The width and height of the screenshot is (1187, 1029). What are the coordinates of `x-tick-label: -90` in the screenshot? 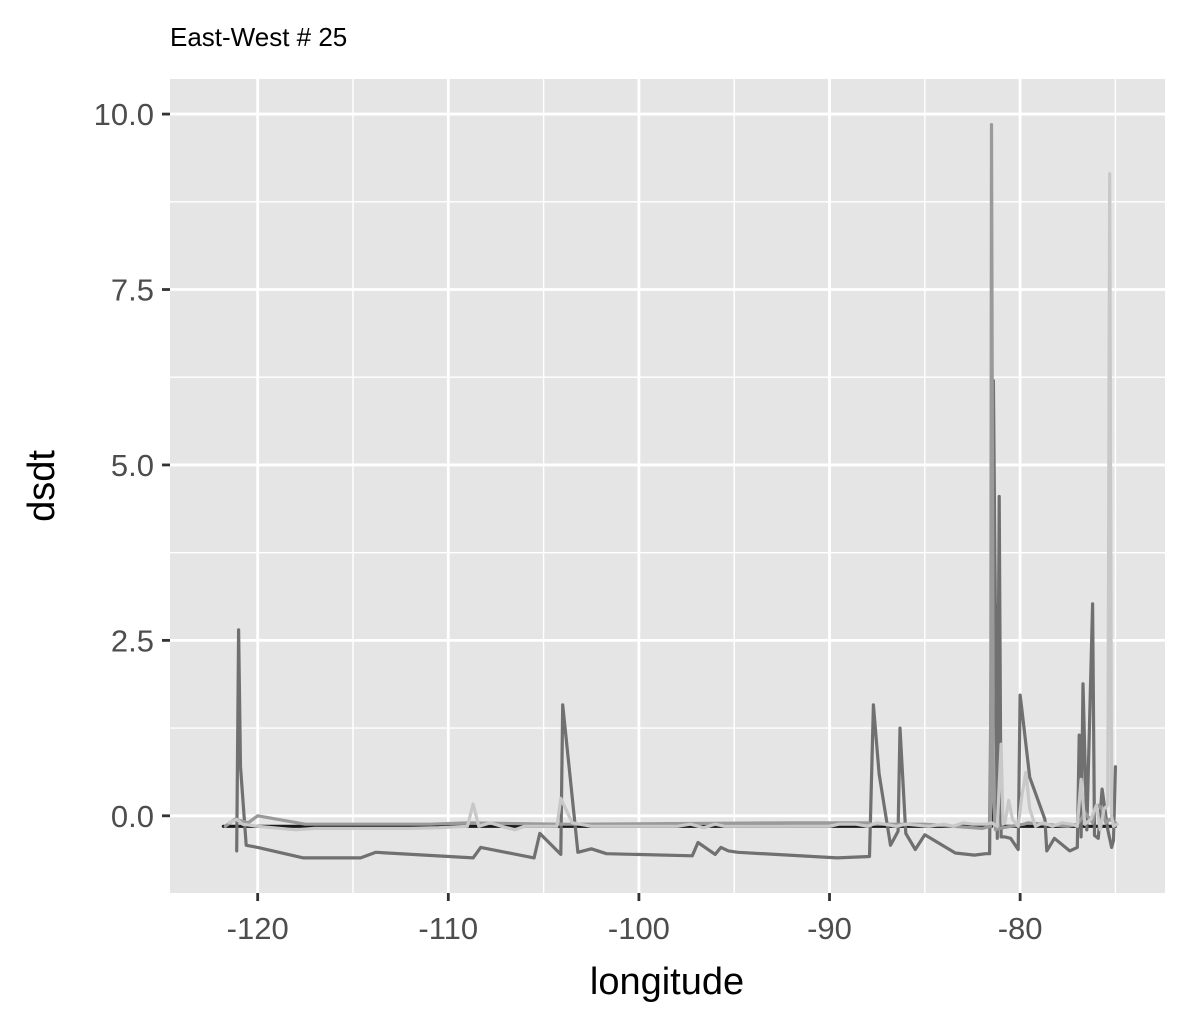 It's located at (829, 928).